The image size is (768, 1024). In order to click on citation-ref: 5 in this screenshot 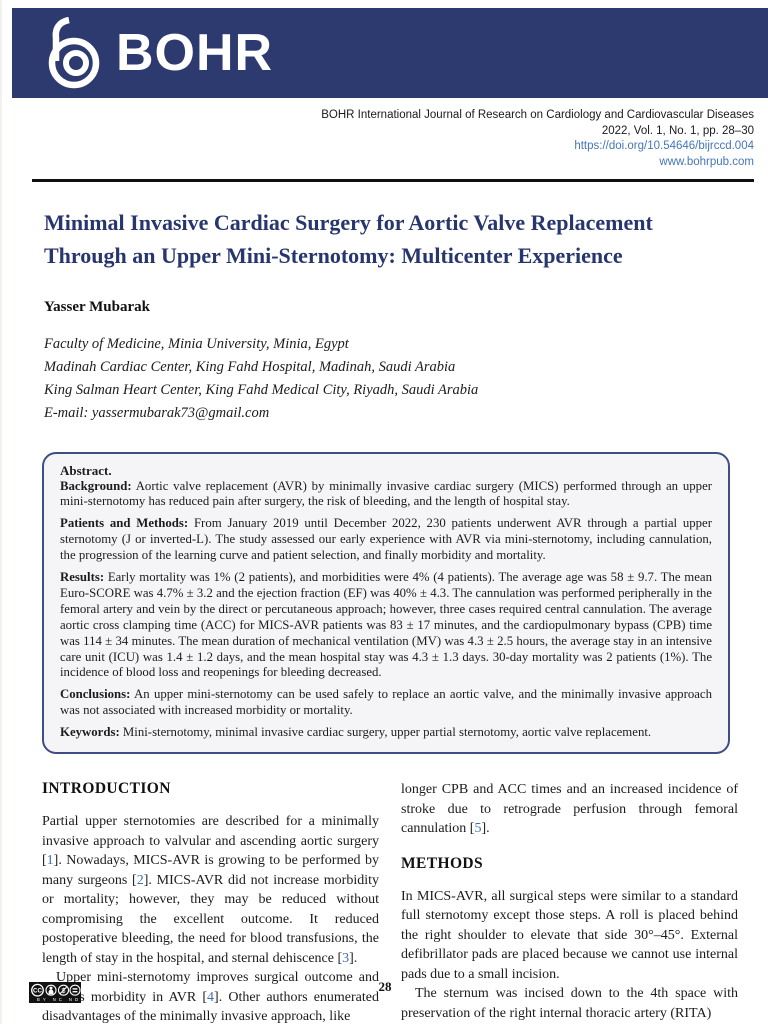, I will do `click(478, 829)`.